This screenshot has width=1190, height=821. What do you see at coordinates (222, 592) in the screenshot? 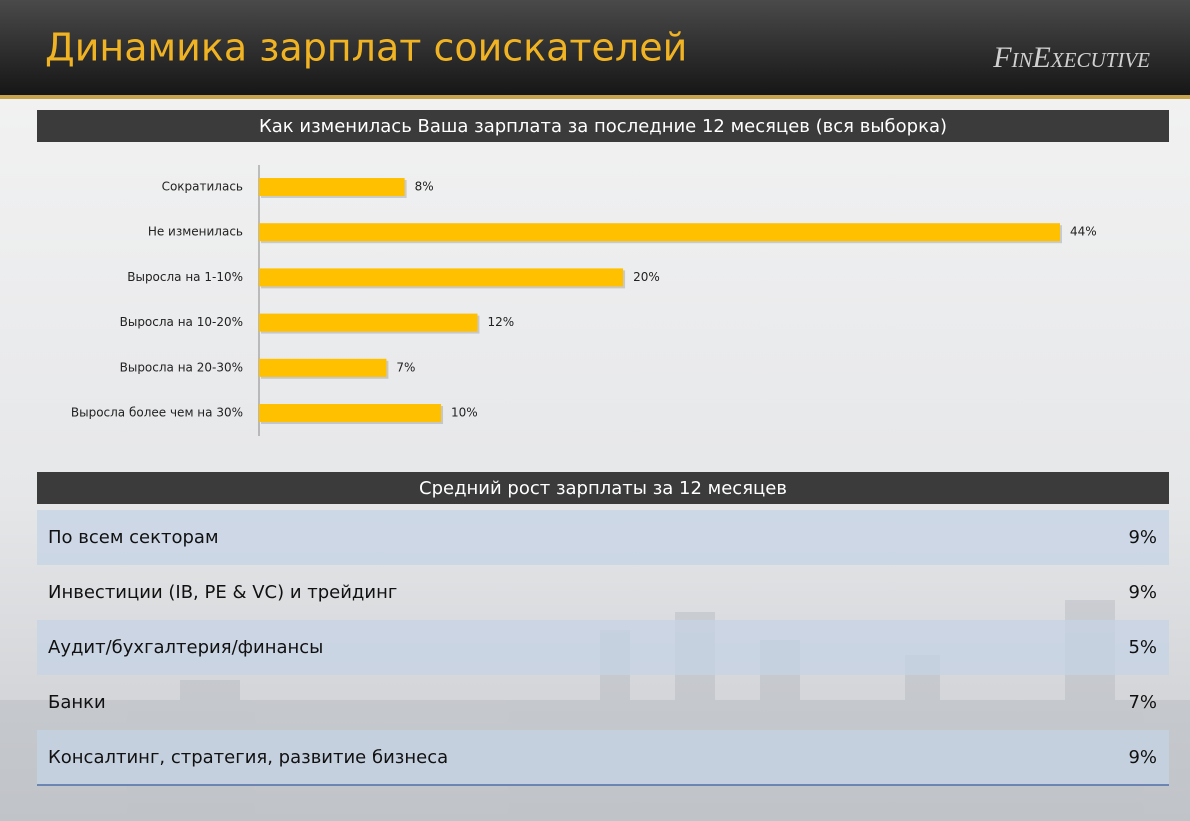
I see `row-label: Инвестиции (IB, PE & VC) и трейдинг` at bounding box center [222, 592].